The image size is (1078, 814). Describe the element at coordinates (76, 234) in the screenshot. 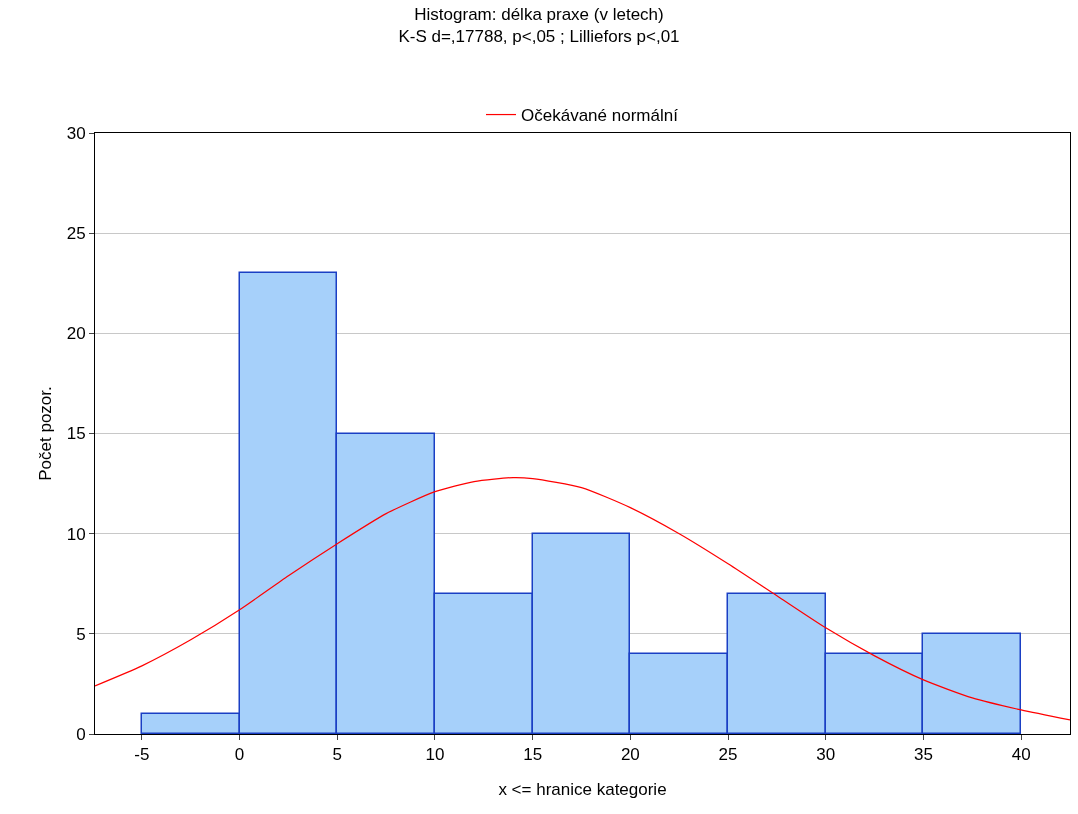

I see `y-tick-label: 25` at that location.